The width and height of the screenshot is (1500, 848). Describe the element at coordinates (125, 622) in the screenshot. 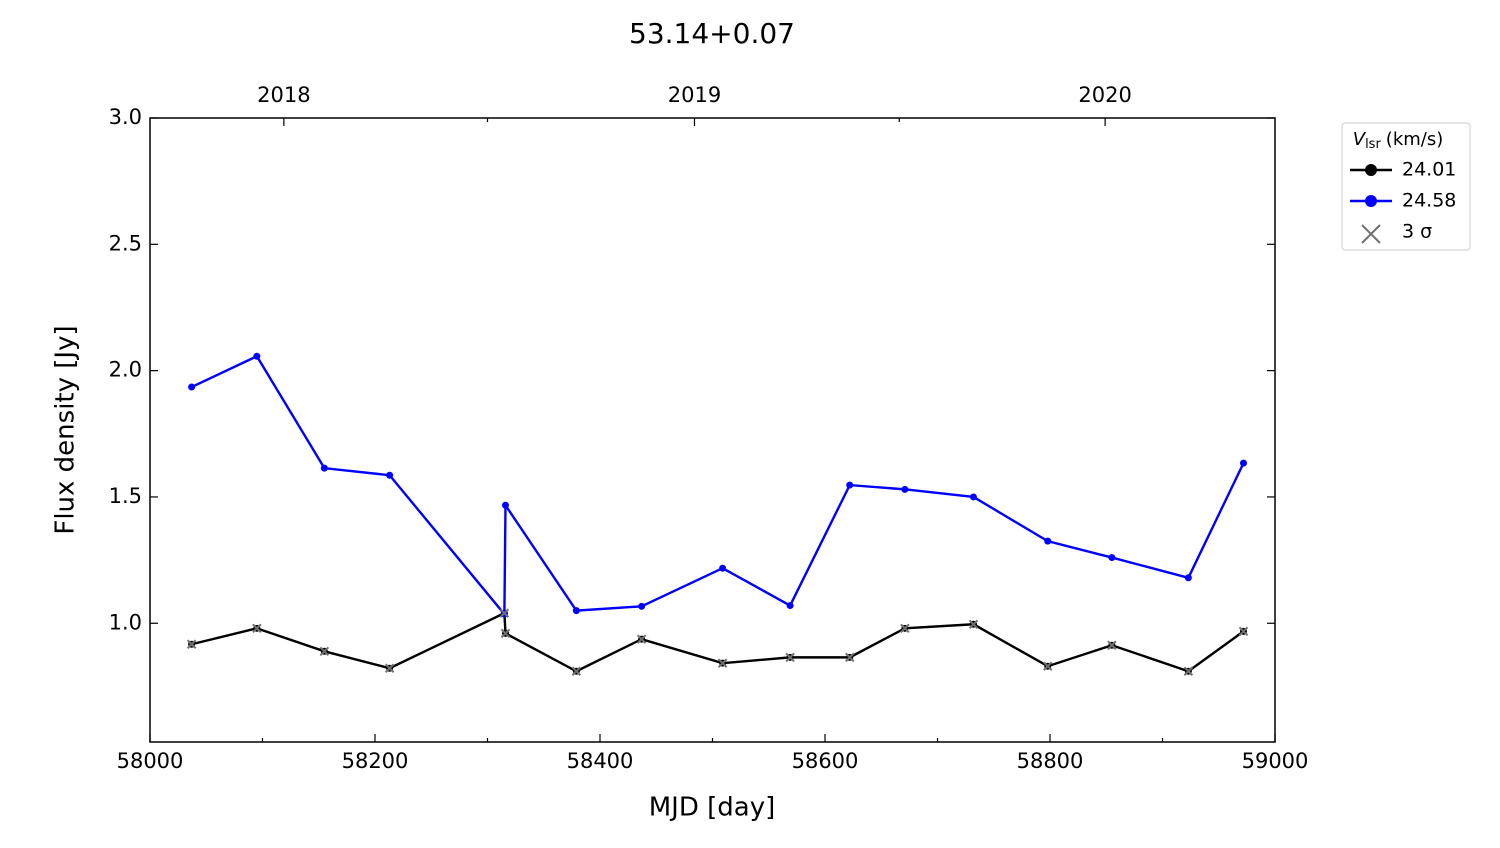

I see `y-tick-label: 1.0` at that location.